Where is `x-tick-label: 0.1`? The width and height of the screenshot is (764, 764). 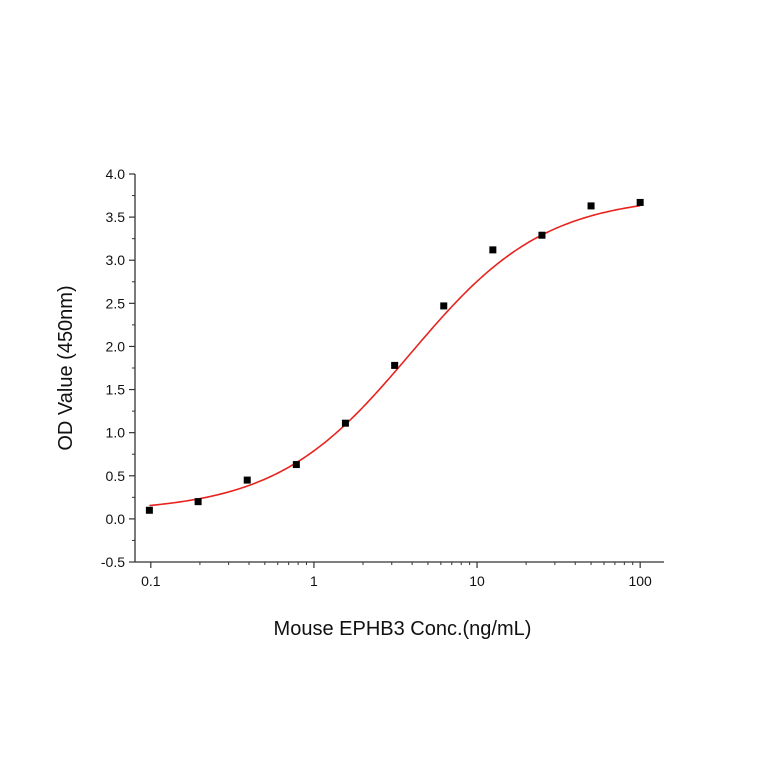 x-tick-label: 0.1 is located at coordinates (151, 581).